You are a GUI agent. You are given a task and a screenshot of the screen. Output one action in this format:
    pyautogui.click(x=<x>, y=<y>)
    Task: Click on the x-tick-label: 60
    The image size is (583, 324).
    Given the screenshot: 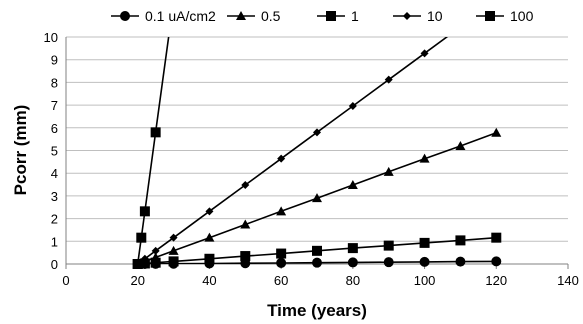 What is the action you would take?
    pyautogui.click(x=281, y=280)
    